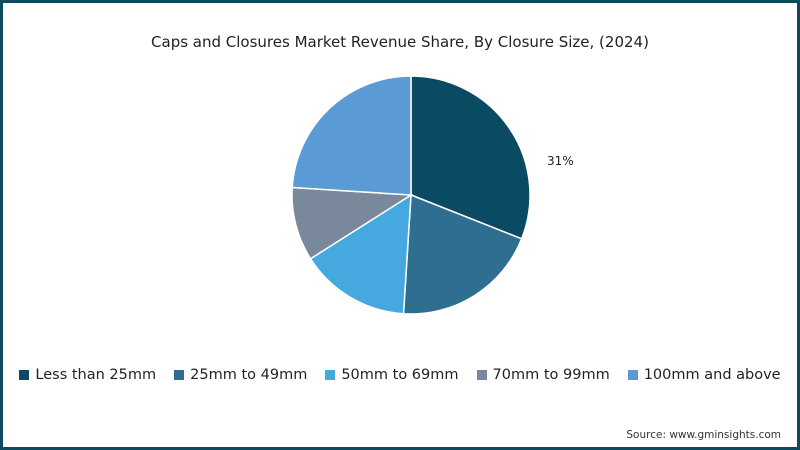 This screenshot has width=800, height=450. Describe the element at coordinates (560, 161) in the screenshot. I see `slice-label-less-than-25mm: 31%` at that location.